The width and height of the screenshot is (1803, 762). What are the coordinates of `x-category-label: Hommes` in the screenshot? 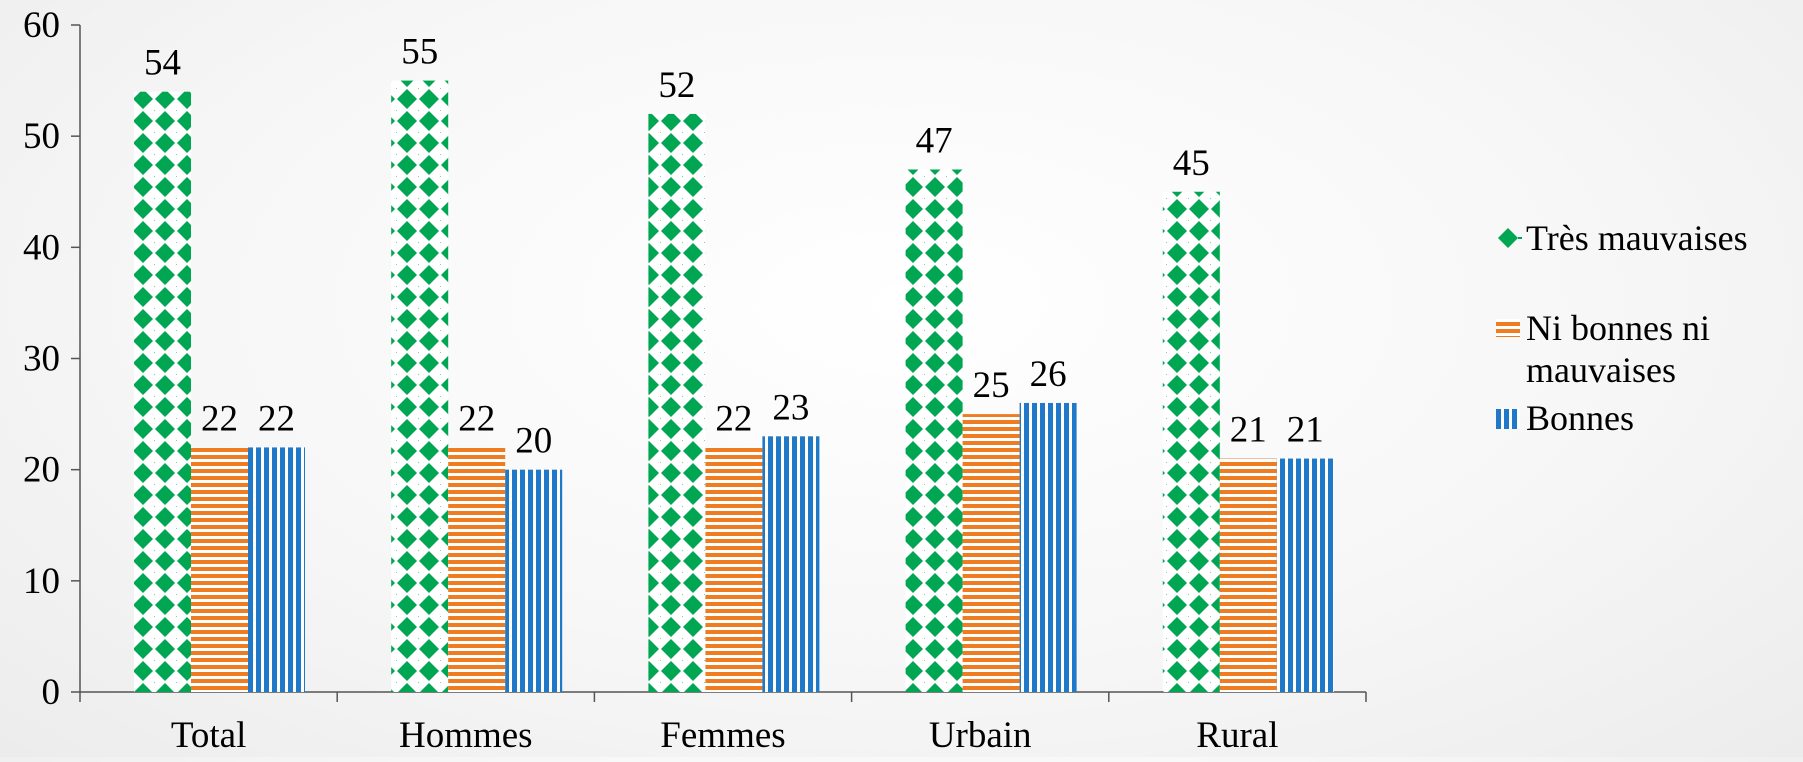 It's located at (466, 735).